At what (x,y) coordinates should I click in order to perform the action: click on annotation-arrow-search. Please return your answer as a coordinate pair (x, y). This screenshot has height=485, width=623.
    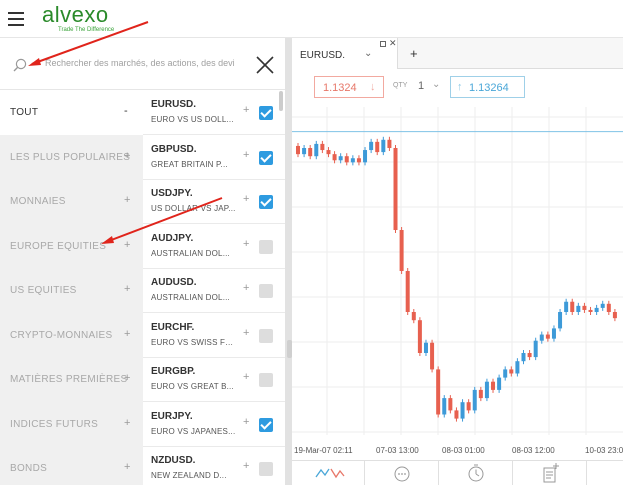
    Looking at the image, I should click on (90, 43).